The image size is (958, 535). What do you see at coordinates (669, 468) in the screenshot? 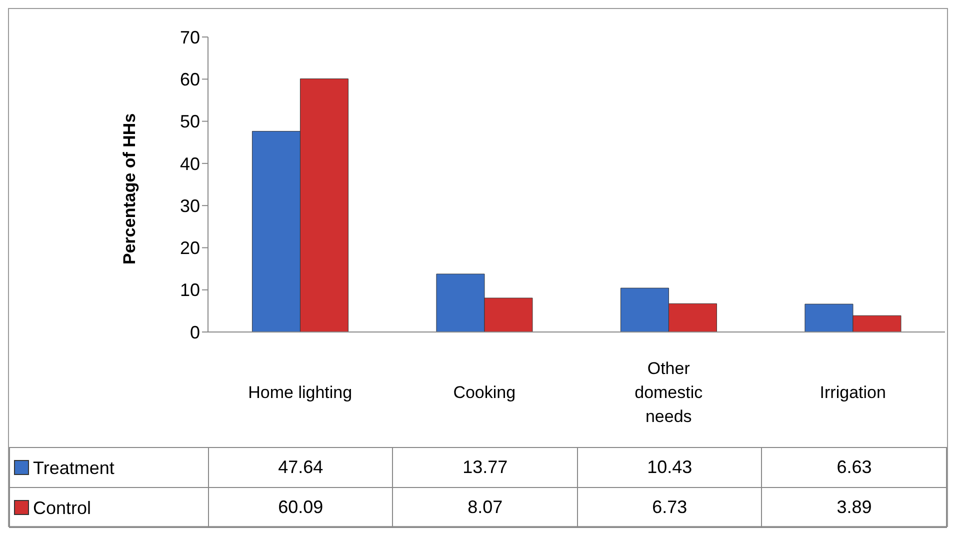
I see `data-label: 10.43` at bounding box center [669, 468].